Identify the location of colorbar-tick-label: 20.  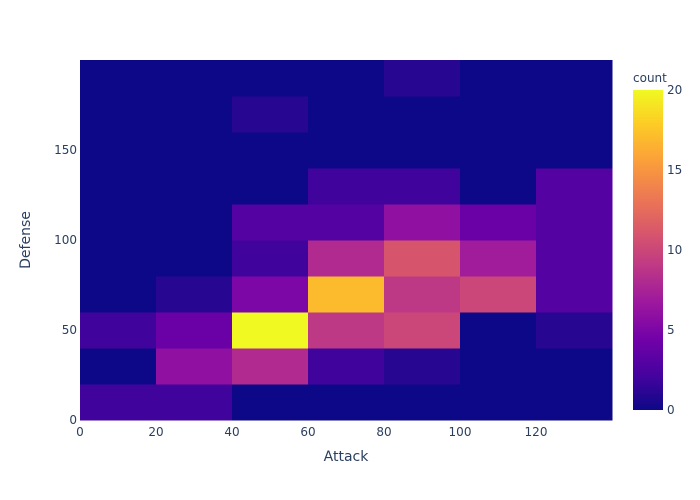
(674, 90).